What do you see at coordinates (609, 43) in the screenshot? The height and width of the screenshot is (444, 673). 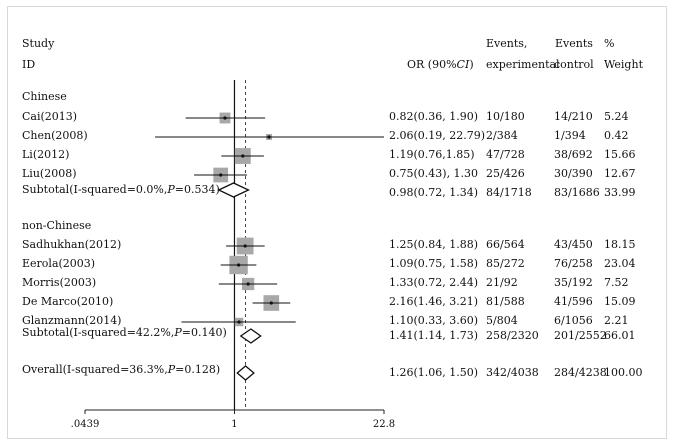 I see `header-percent: %` at bounding box center [609, 43].